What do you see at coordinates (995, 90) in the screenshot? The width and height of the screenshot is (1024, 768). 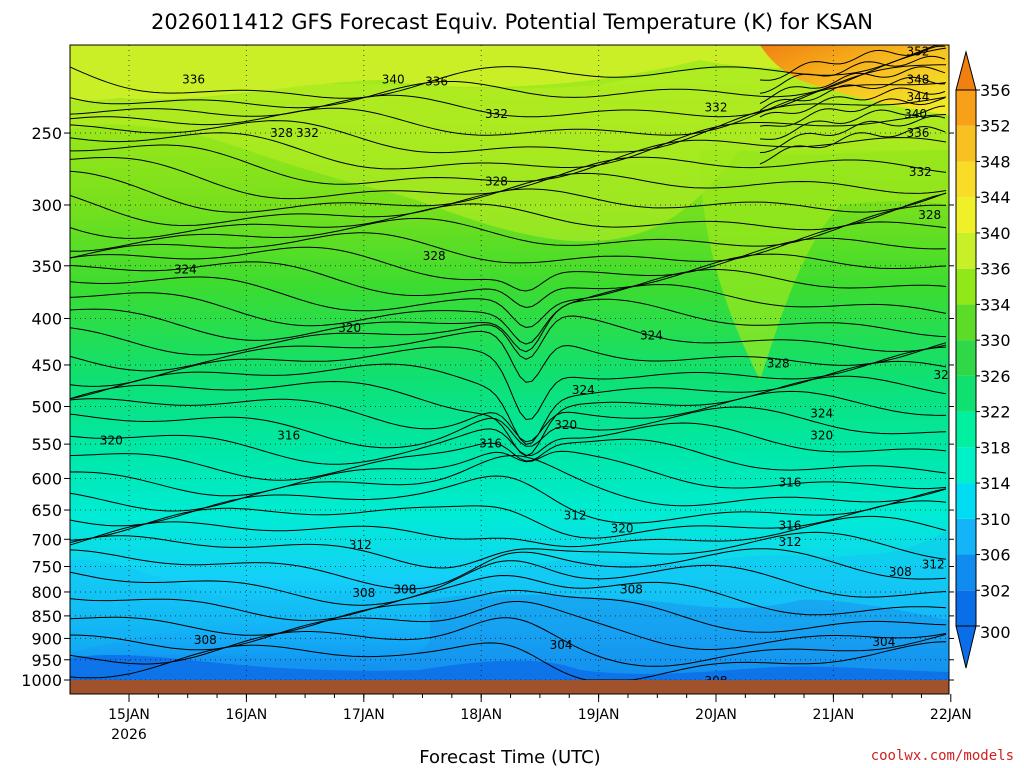 I see `colorbar-tick-label: 356` at bounding box center [995, 90].